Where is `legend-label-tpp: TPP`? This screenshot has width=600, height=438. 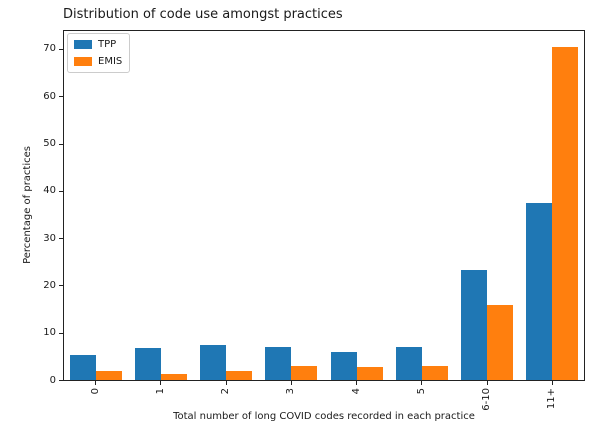 legend-label-tpp: TPP is located at coordinates (107, 44).